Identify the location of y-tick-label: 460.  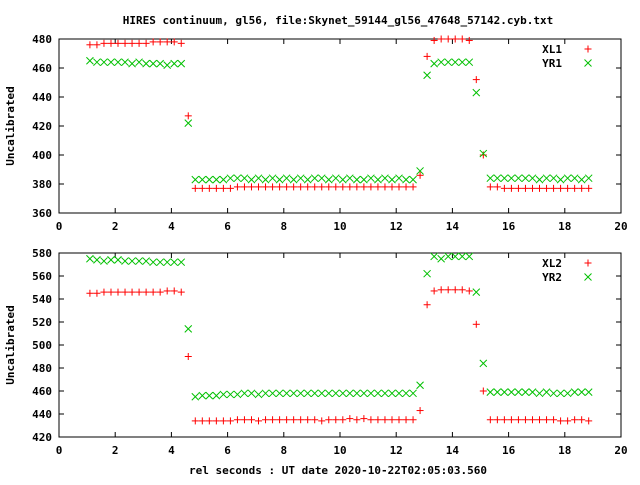
(42, 391).